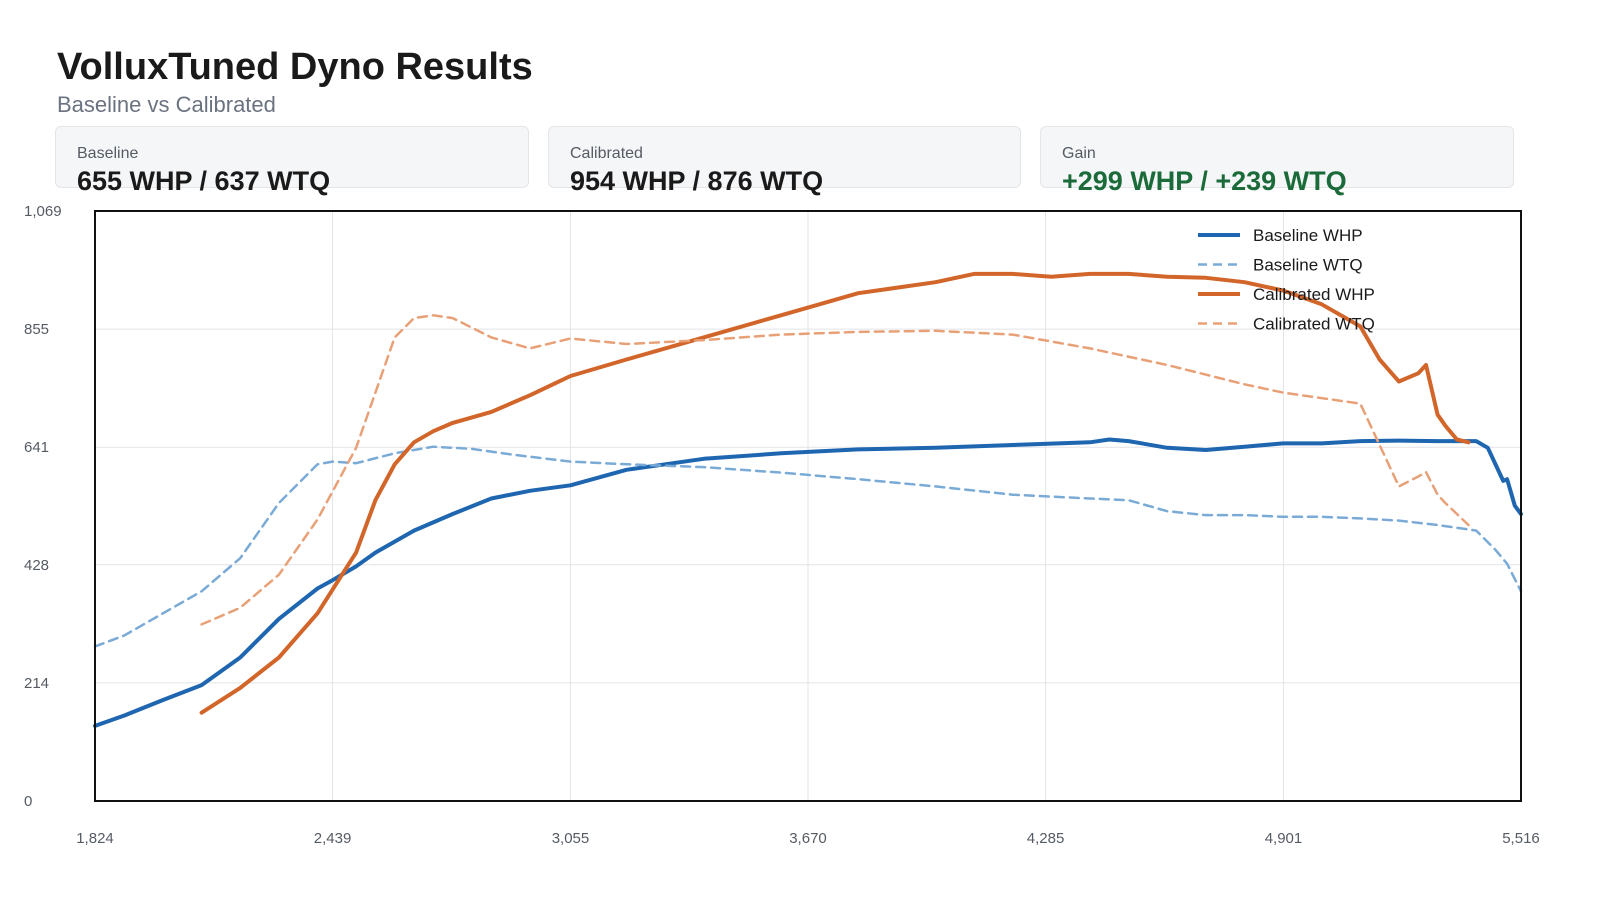 This screenshot has height=900, width=1600. Describe the element at coordinates (1079, 153) in the screenshot. I see `gain-card-label: Gain` at that location.